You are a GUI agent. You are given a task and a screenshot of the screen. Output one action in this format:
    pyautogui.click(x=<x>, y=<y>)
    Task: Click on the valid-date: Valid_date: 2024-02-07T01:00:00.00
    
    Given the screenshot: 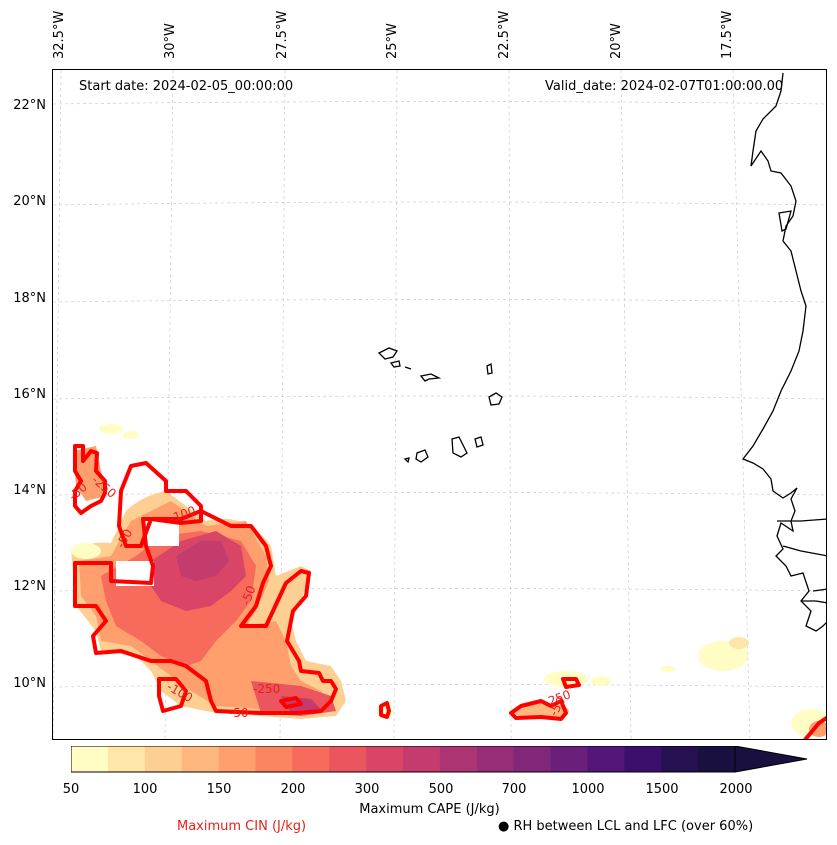 What is the action you would take?
    pyautogui.click(x=664, y=86)
    